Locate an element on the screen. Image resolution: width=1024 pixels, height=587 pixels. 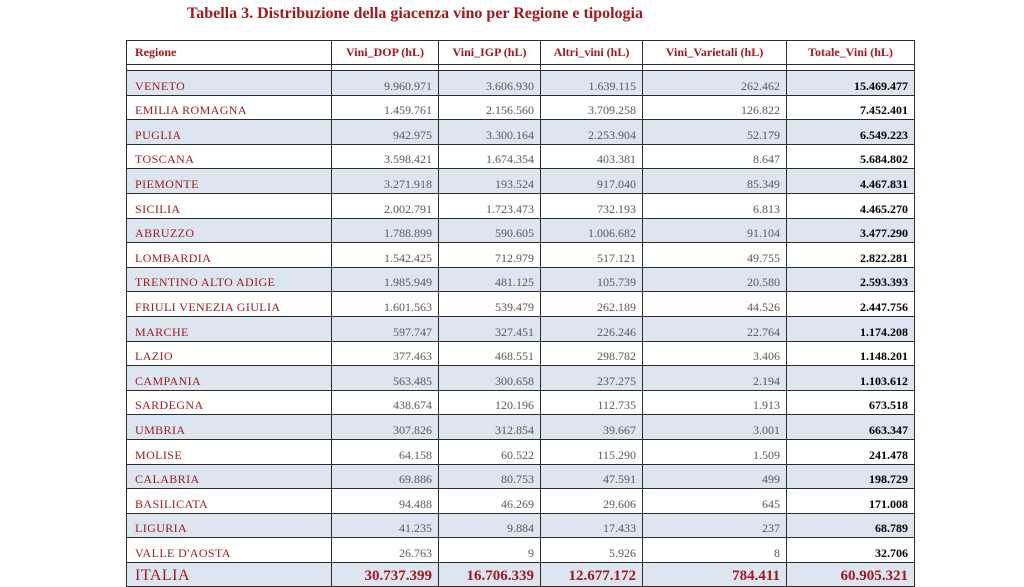
region-cell: MARCHE is located at coordinates (229, 328).